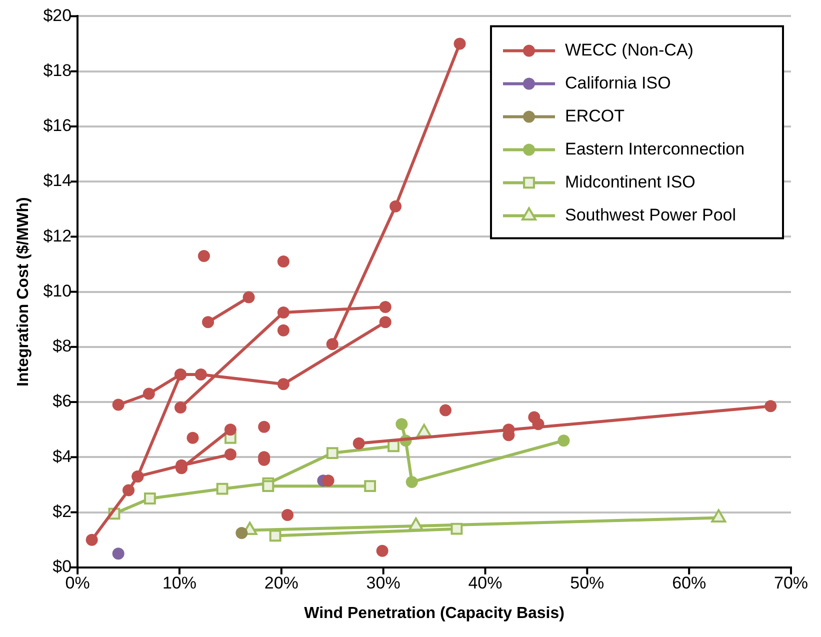  Describe the element at coordinates (57, 180) in the screenshot. I see `y-tick-label: $14` at that location.